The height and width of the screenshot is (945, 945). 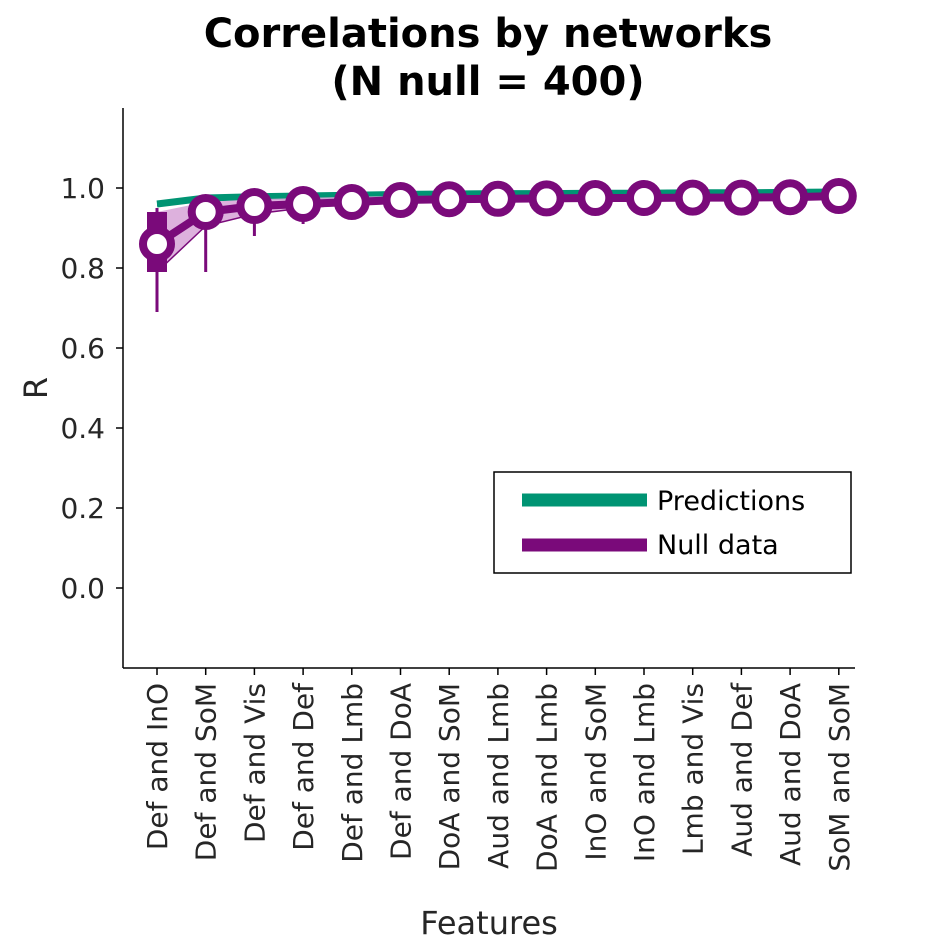 I want to click on x-tick-label: Def and InO, so click(x=157, y=766).